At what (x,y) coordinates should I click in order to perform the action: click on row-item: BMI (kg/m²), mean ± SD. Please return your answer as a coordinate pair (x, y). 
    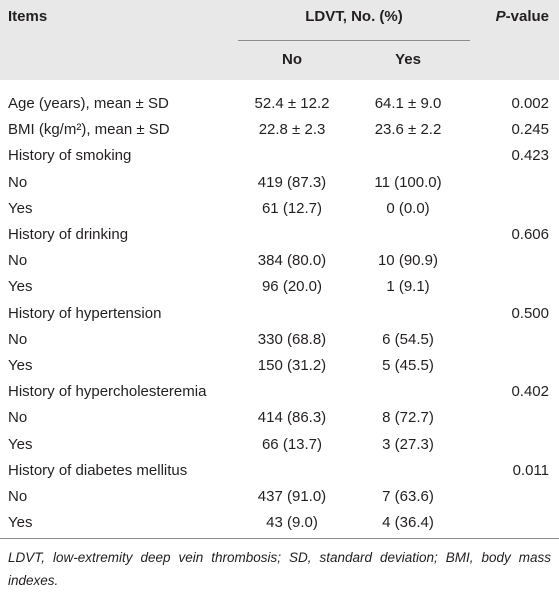
    Looking at the image, I should click on (89, 130).